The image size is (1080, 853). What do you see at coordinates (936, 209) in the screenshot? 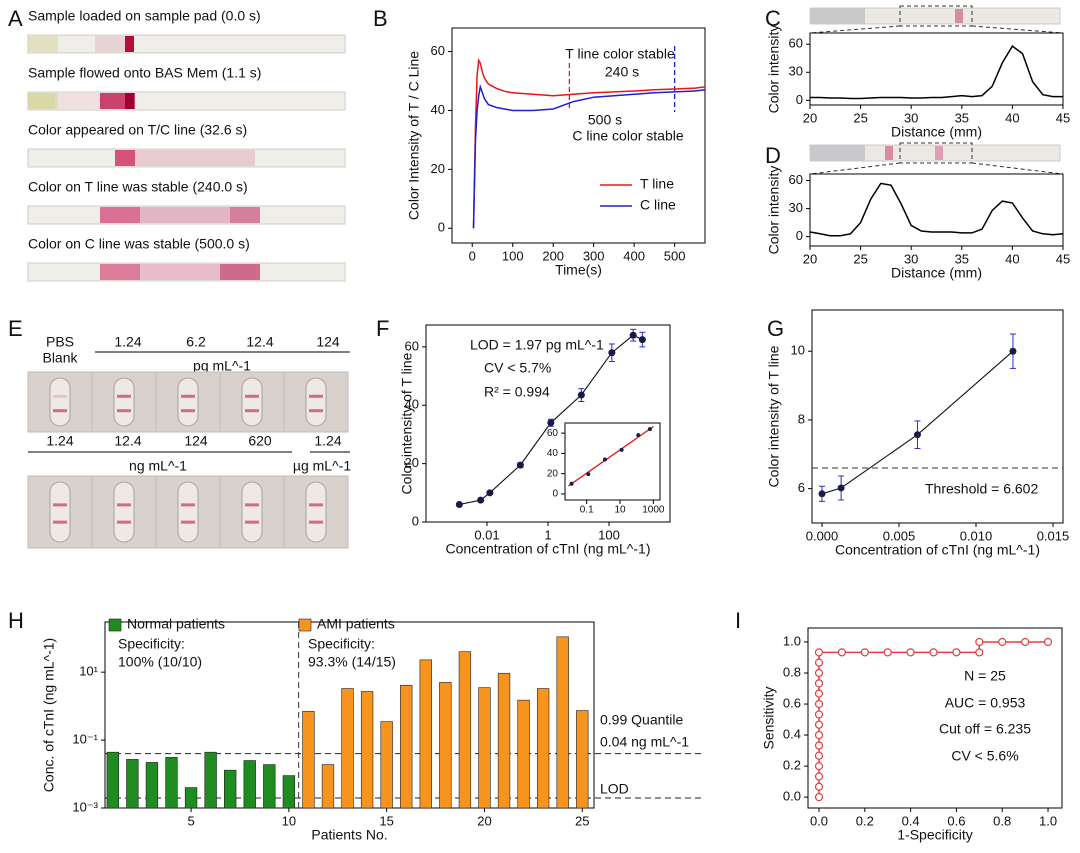
I see `line-series` at bounding box center [936, 209].